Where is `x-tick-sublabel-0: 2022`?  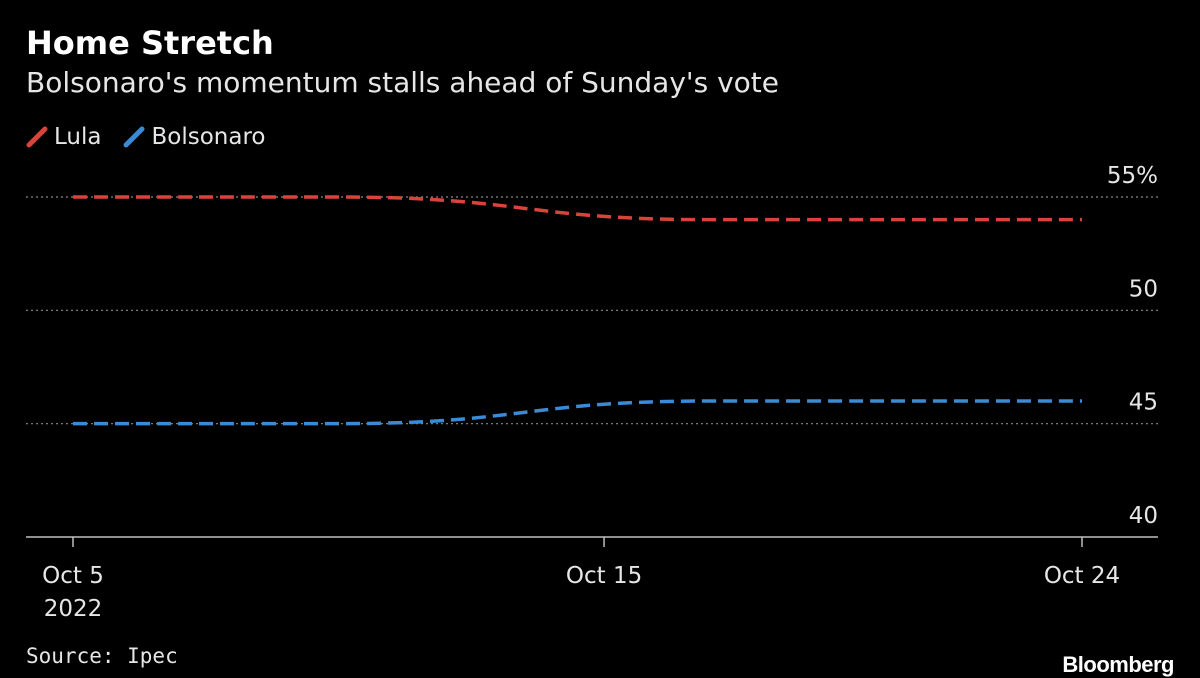
x-tick-sublabel-0: 2022 is located at coordinates (73, 609).